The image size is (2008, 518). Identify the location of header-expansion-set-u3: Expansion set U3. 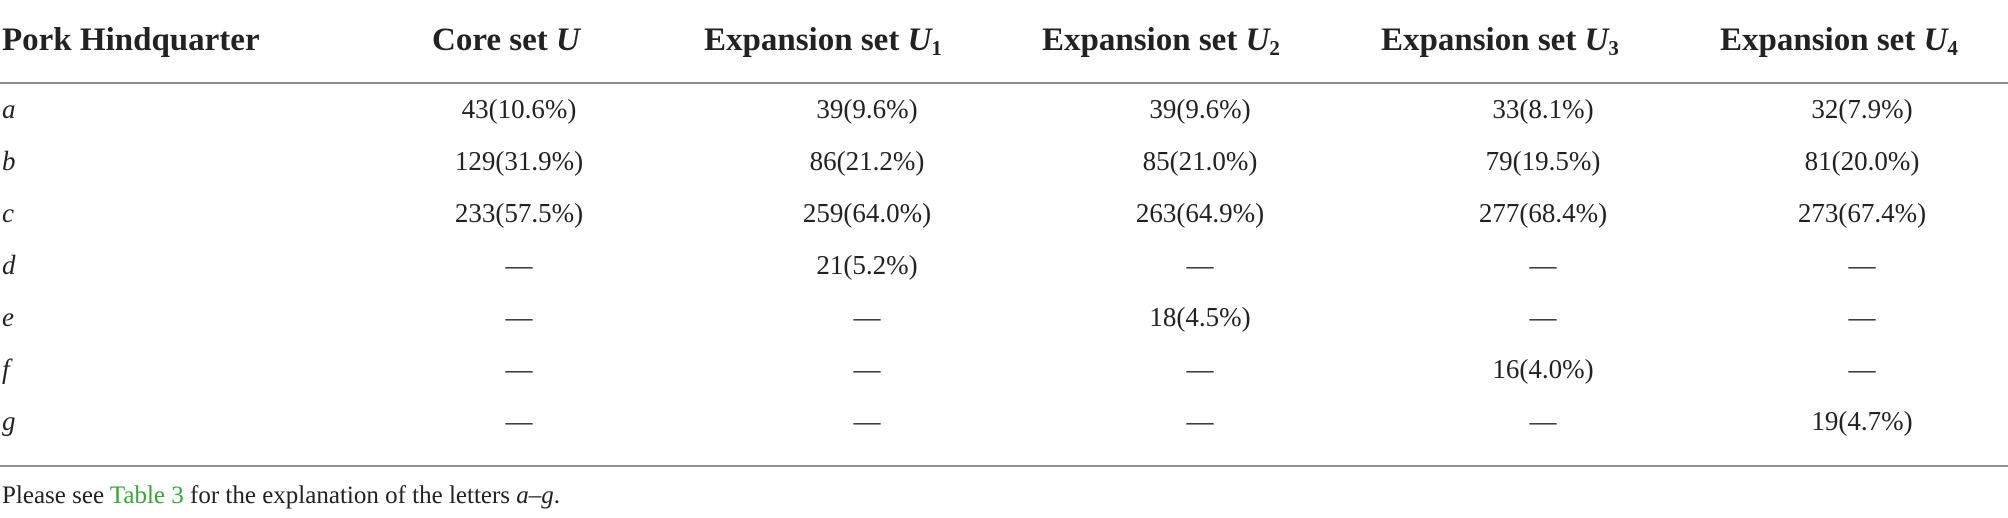
(1500, 40).